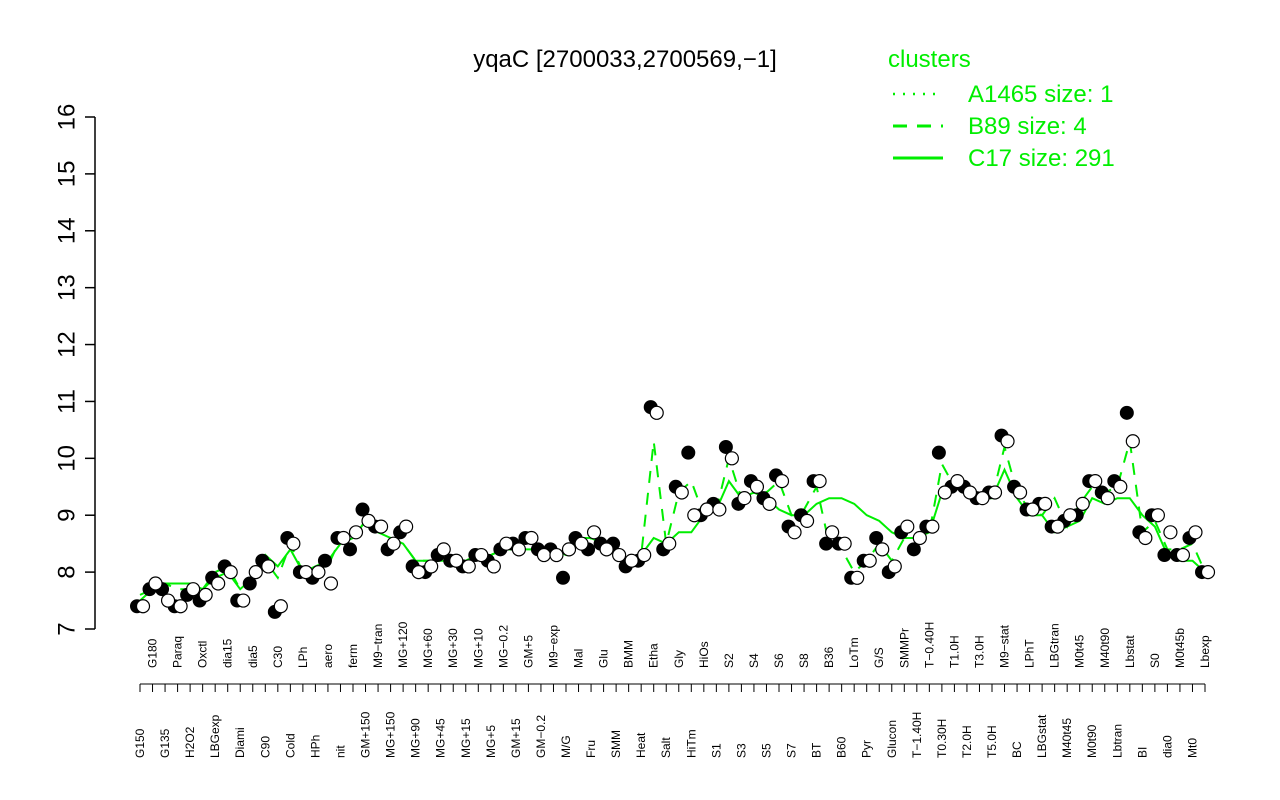  What do you see at coordinates (1130, 651) in the screenshot?
I see `x-tick-label: Lbstat` at bounding box center [1130, 651].